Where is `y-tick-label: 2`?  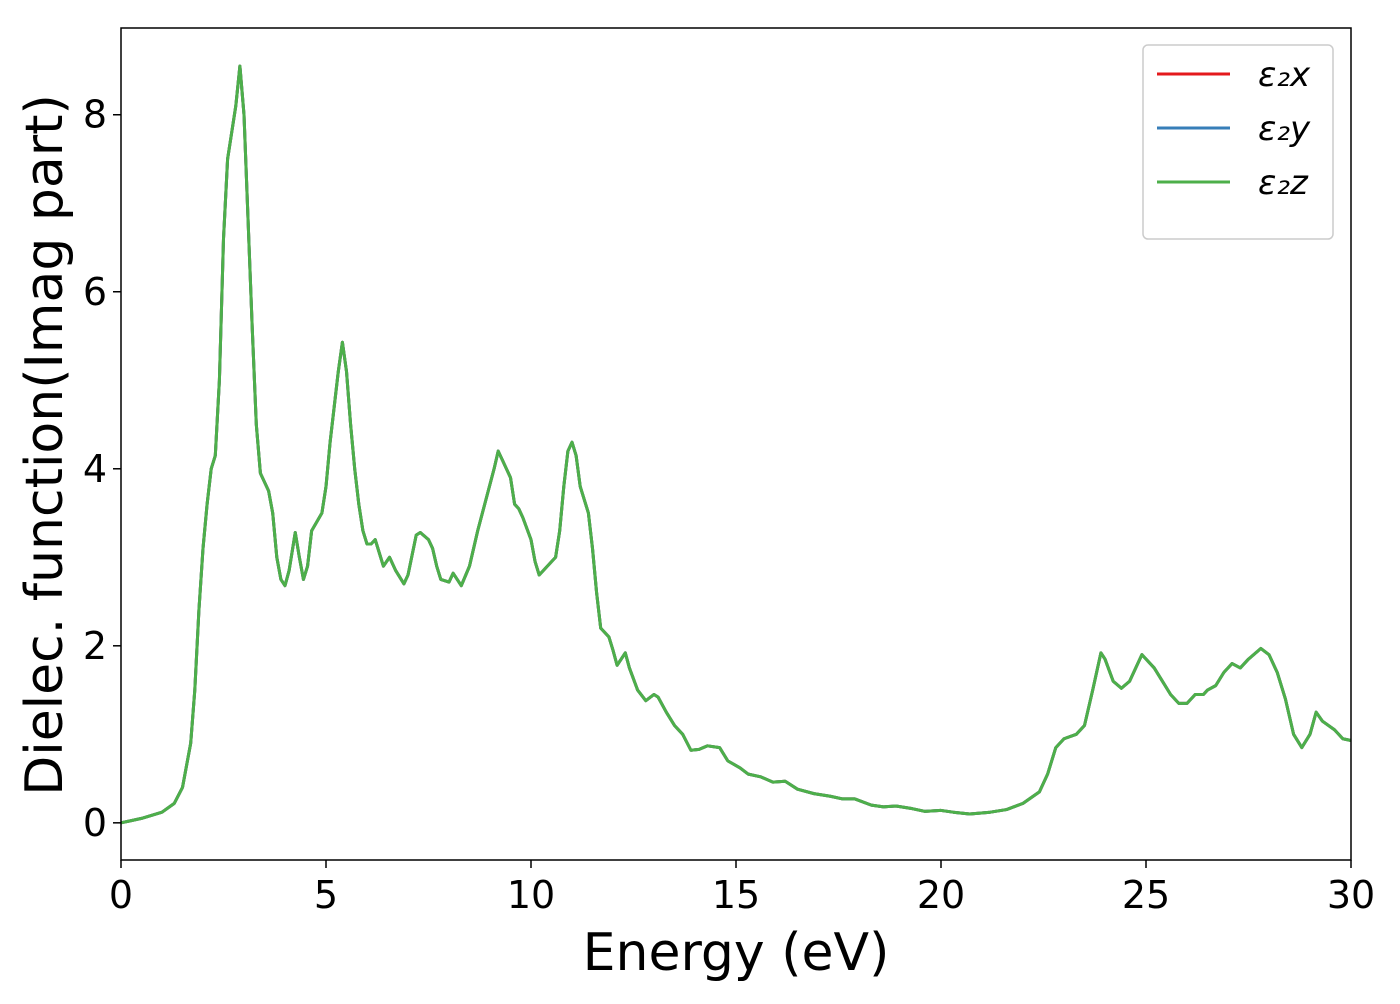 y-tick-label: 2 is located at coordinates (95, 646).